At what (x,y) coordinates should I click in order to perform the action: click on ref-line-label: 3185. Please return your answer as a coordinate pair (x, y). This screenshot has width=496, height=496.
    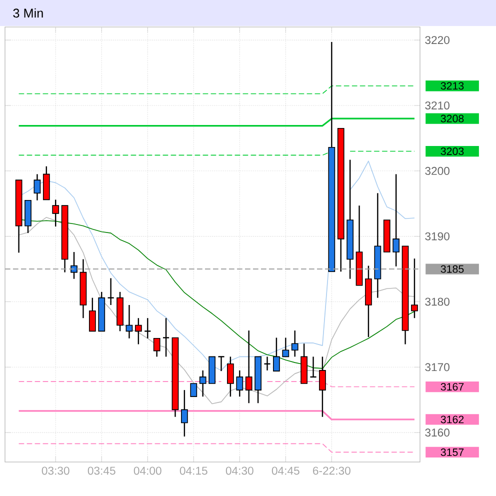
    Looking at the image, I should click on (452, 269).